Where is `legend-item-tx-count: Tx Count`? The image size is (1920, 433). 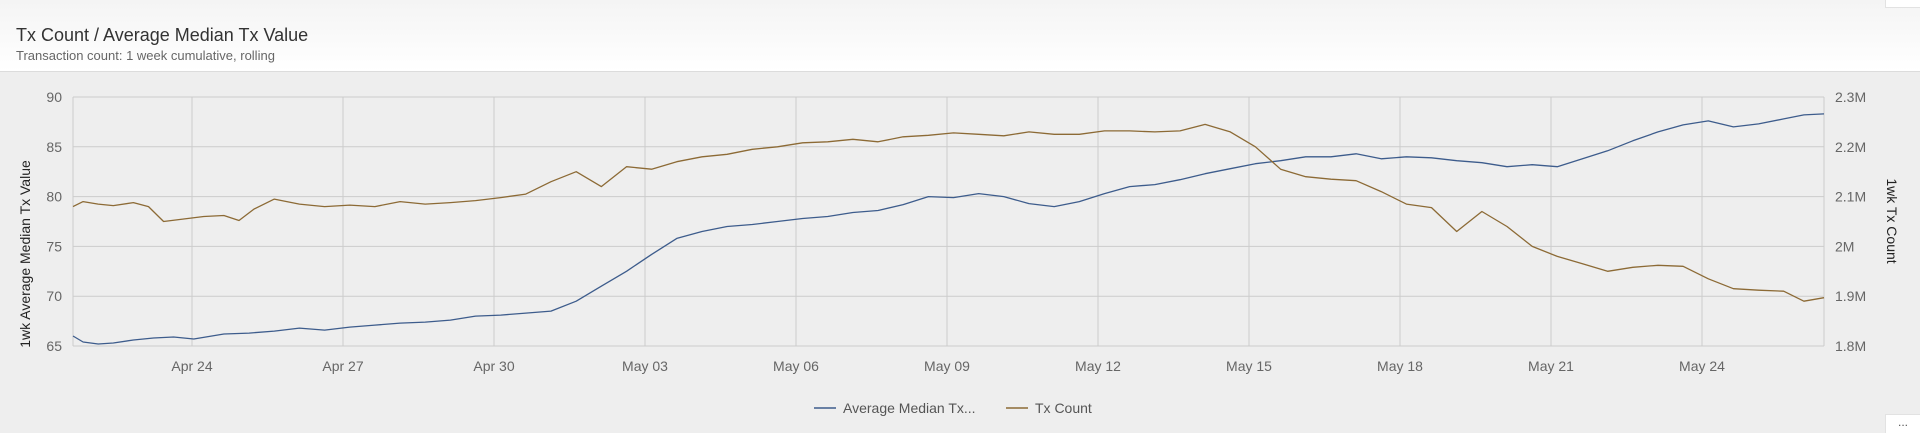 legend-item-tx-count: Tx Count is located at coordinates (1049, 408).